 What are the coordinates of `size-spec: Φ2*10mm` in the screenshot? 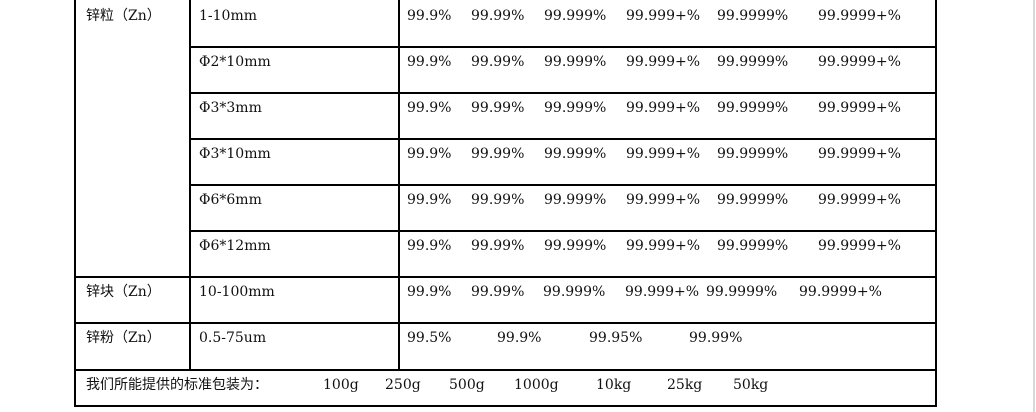 It's located at (235, 62).